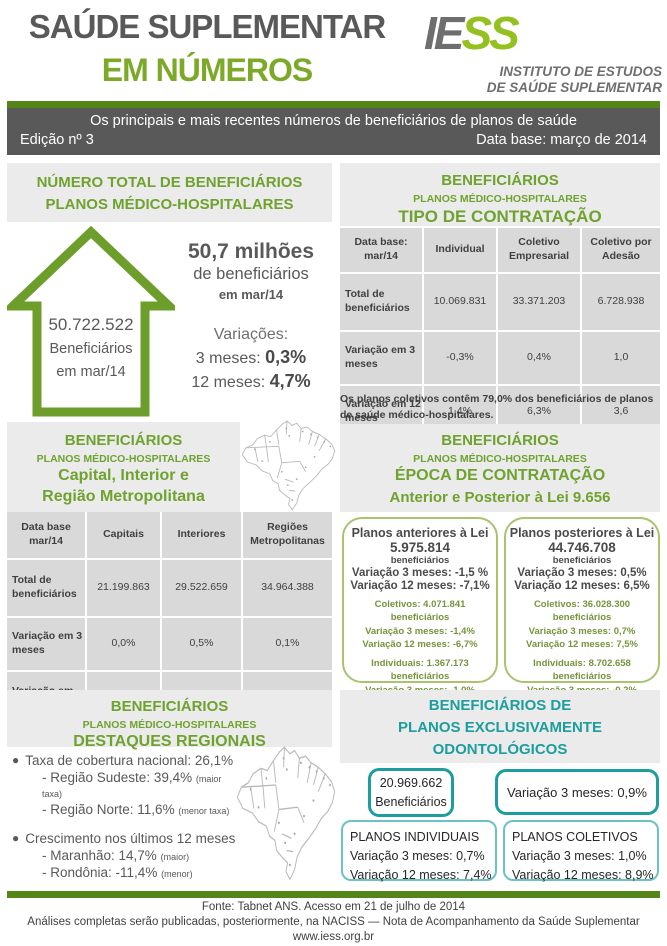  I want to click on footer-website-link: www.iess.org.br, so click(333, 937).